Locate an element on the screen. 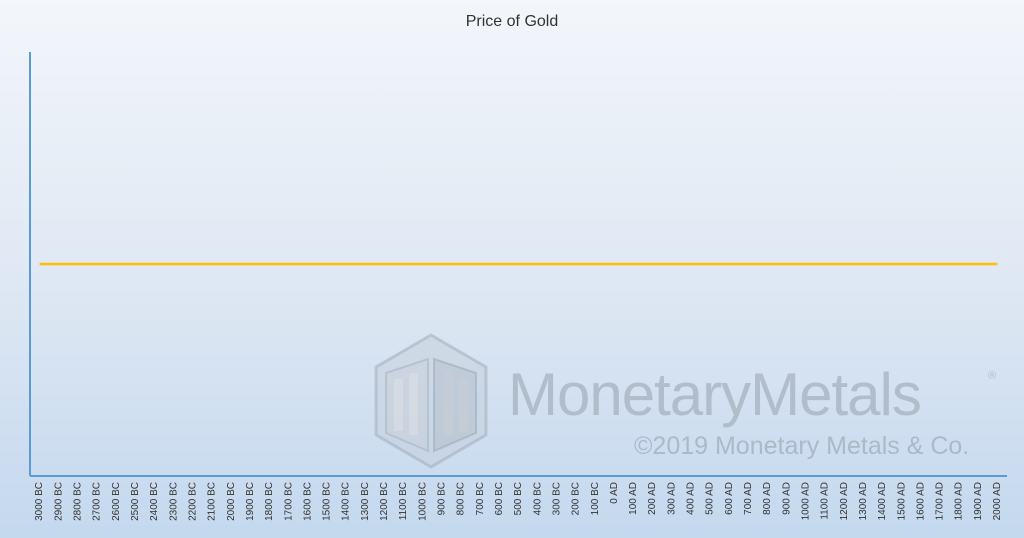 The image size is (1024, 538). x-tick-label: 2700 BC is located at coordinates (97, 501).